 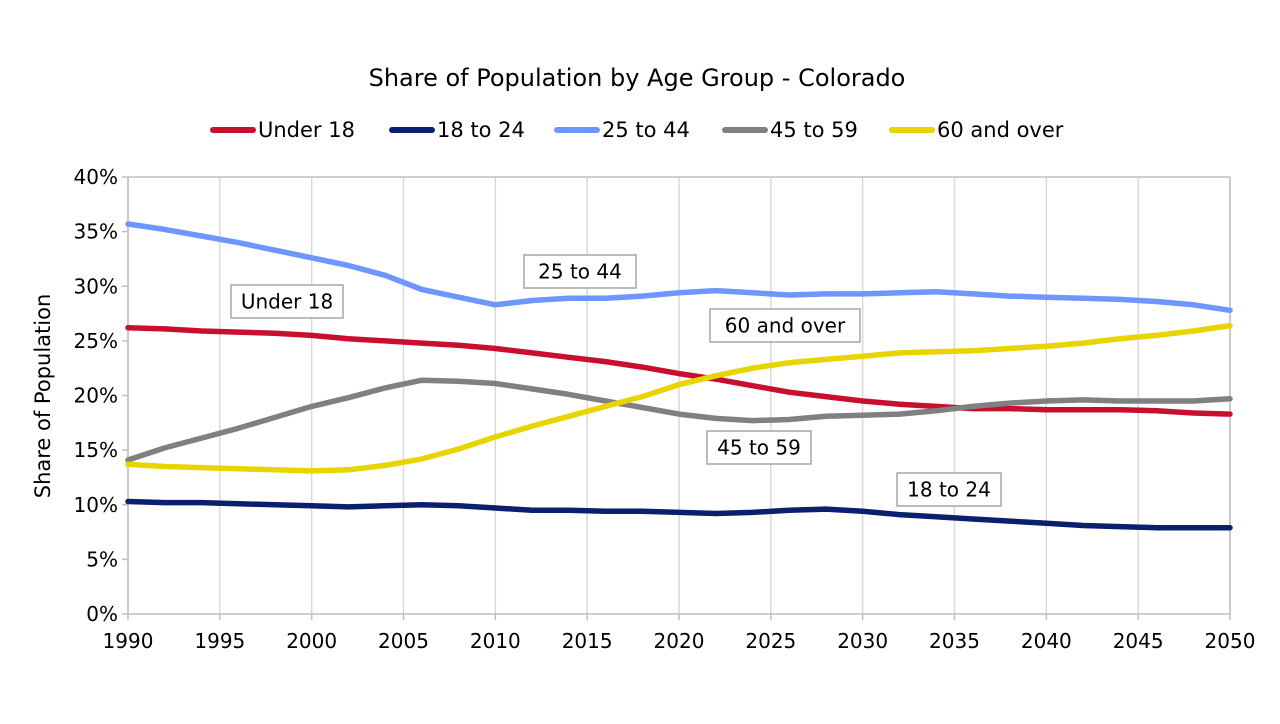 What do you see at coordinates (1230, 641) in the screenshot?
I see `x-tick-label: 2050` at bounding box center [1230, 641].